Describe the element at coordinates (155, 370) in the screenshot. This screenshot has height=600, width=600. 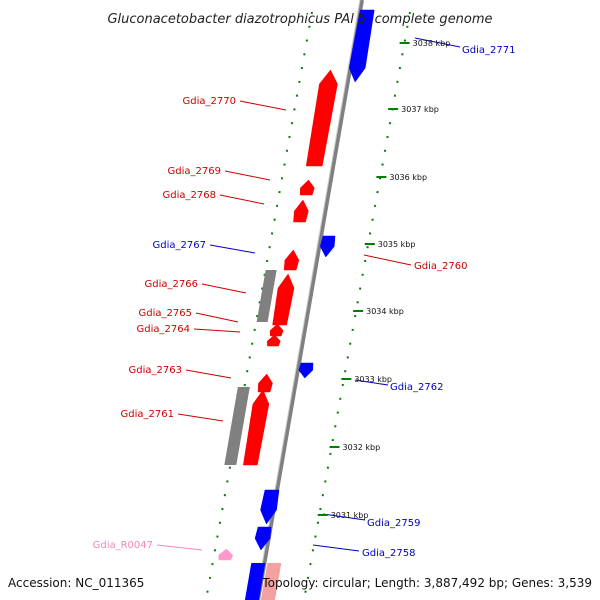
I see `gene-label: Gdia_2763` at that location.